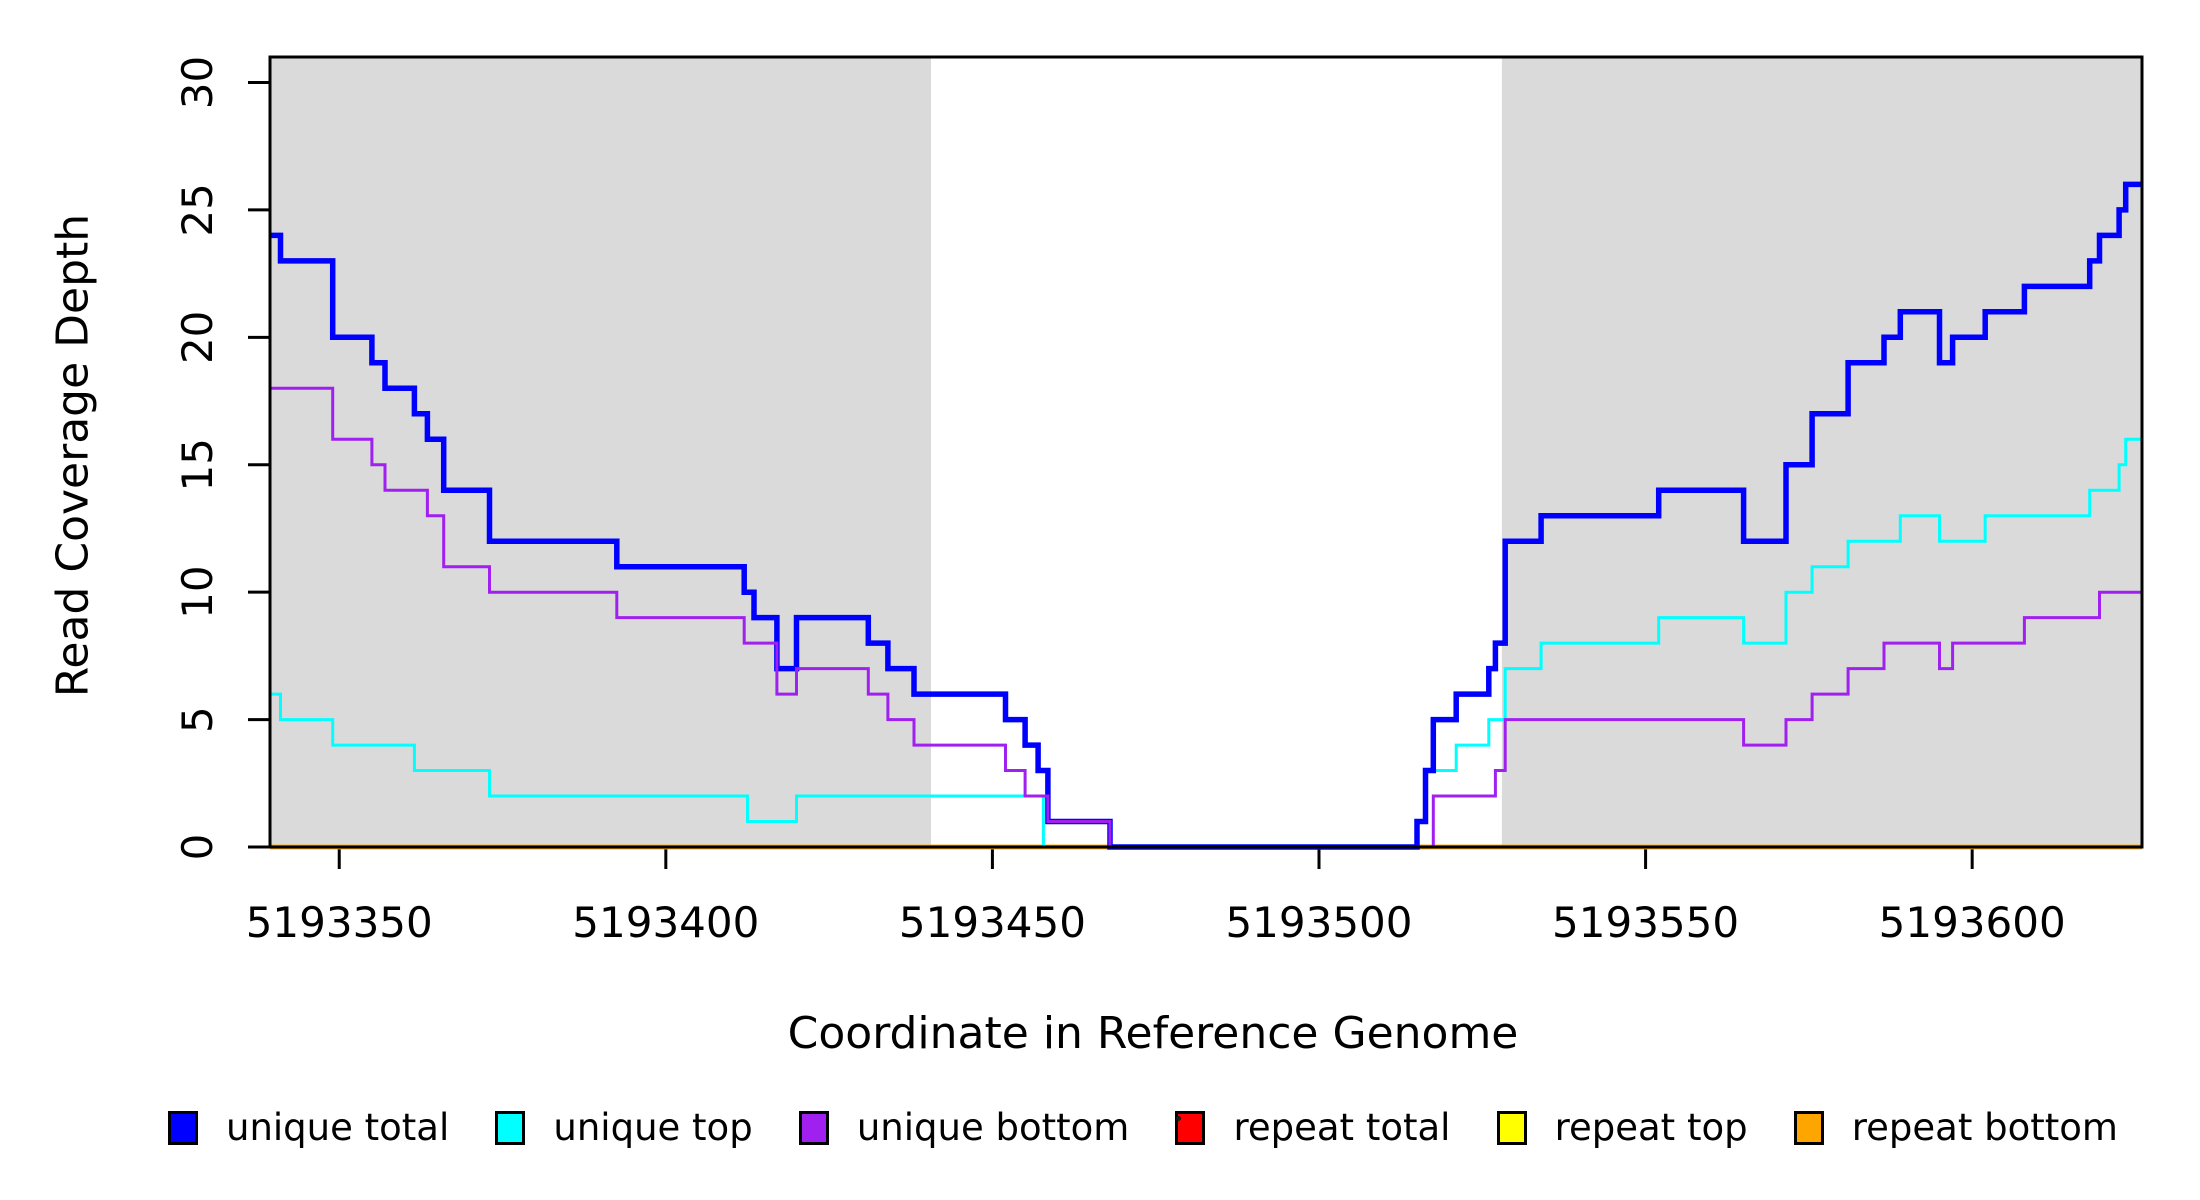 Image resolution: width=2200 pixels, height=1200 pixels. What do you see at coordinates (197, 464) in the screenshot?
I see `y-tick-label: 15` at bounding box center [197, 464].